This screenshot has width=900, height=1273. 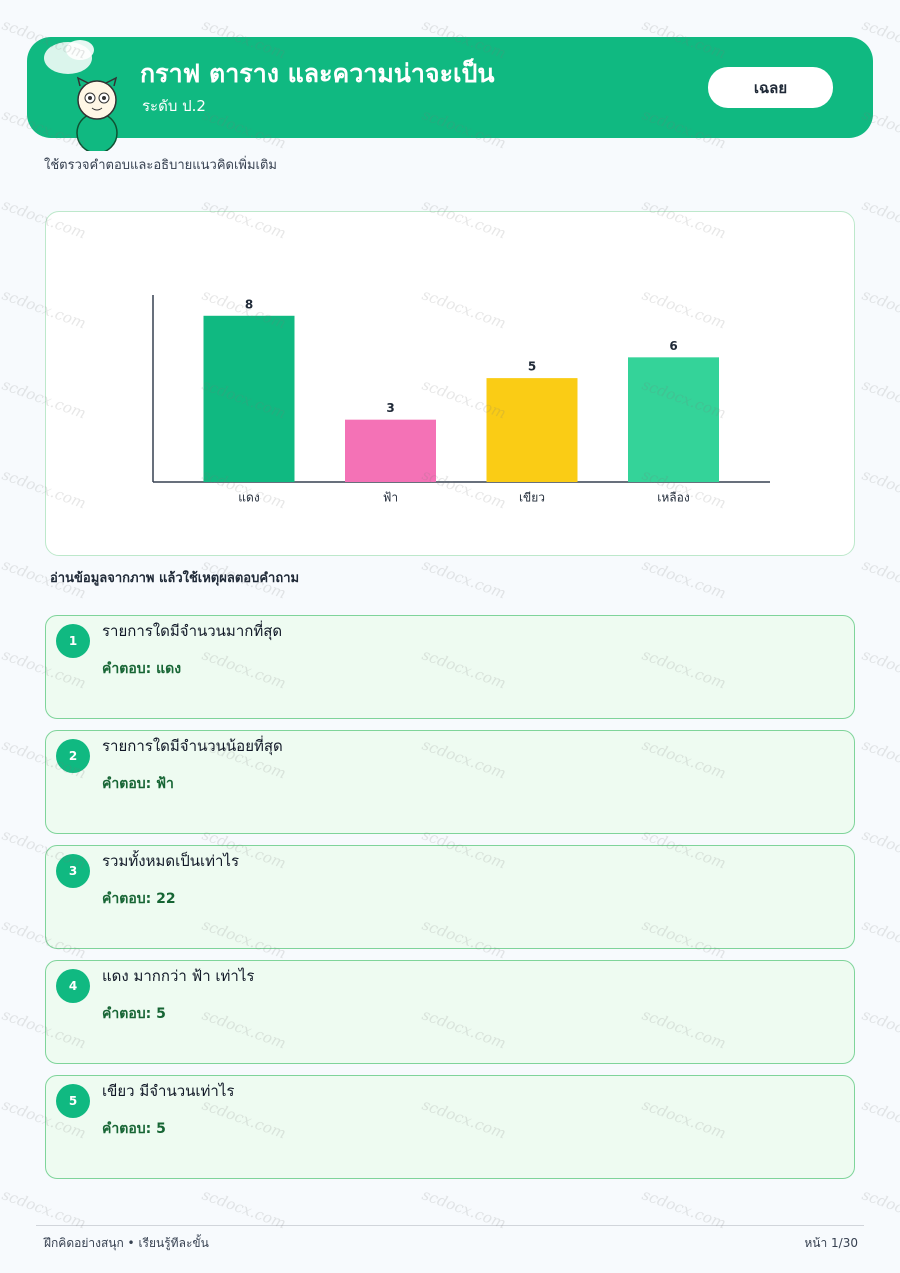 What do you see at coordinates (166, 899) in the screenshot?
I see `answer-value: 22` at bounding box center [166, 899].